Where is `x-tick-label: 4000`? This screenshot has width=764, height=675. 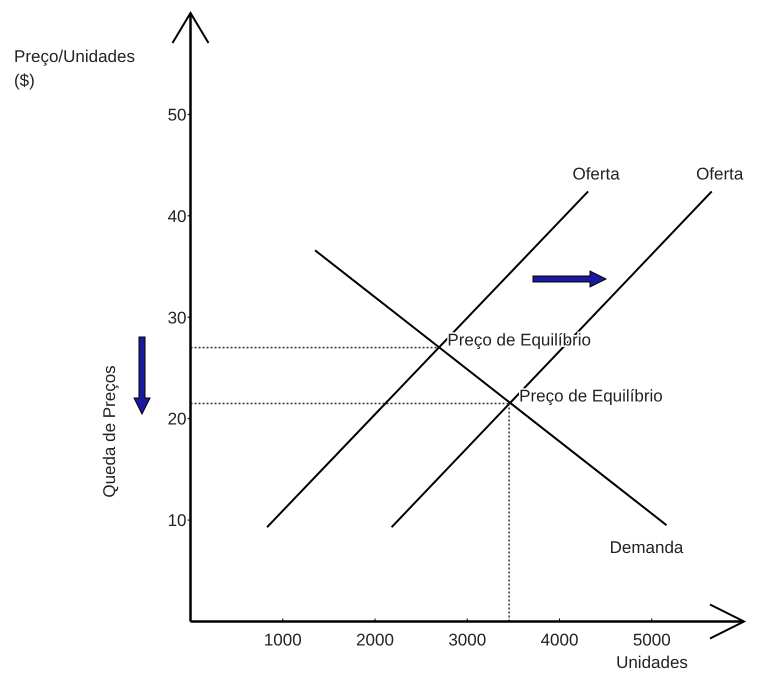
x-tick-label: 4000 is located at coordinates (559, 640).